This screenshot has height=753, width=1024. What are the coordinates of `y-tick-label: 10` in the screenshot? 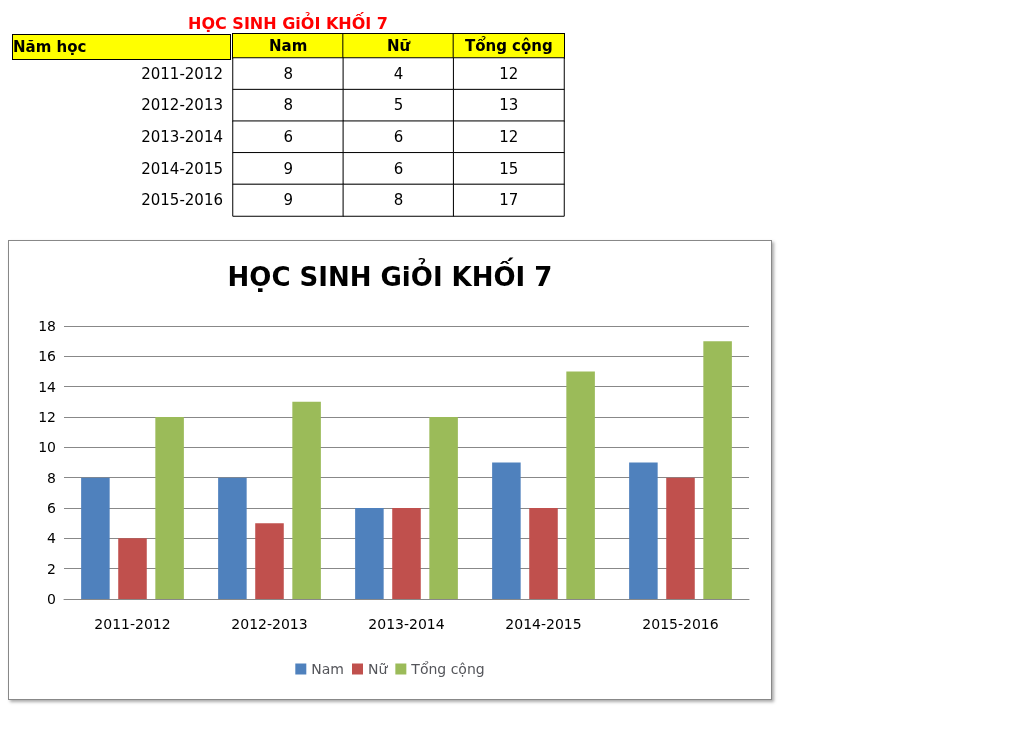 It's located at (47, 447).